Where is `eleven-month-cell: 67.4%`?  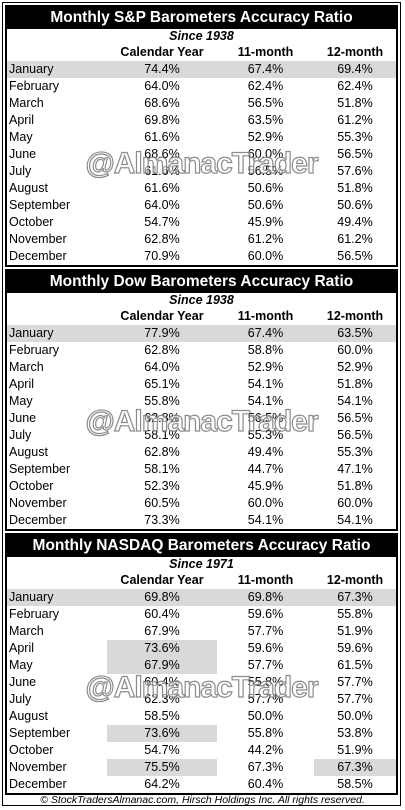 eleven-month-cell: 67.4% is located at coordinates (265, 69).